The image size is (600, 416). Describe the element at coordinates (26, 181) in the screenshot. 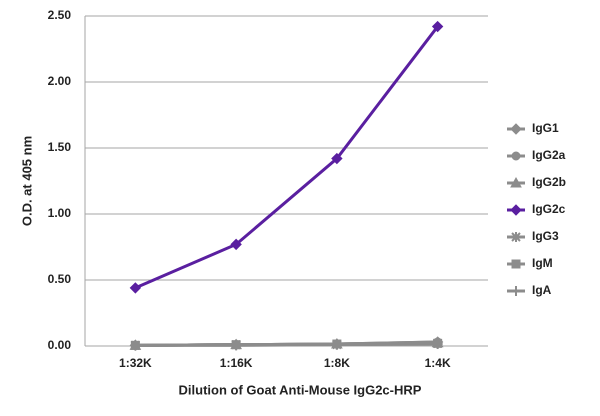

I see `y-axis-label: O.D. at 405 nm` at that location.